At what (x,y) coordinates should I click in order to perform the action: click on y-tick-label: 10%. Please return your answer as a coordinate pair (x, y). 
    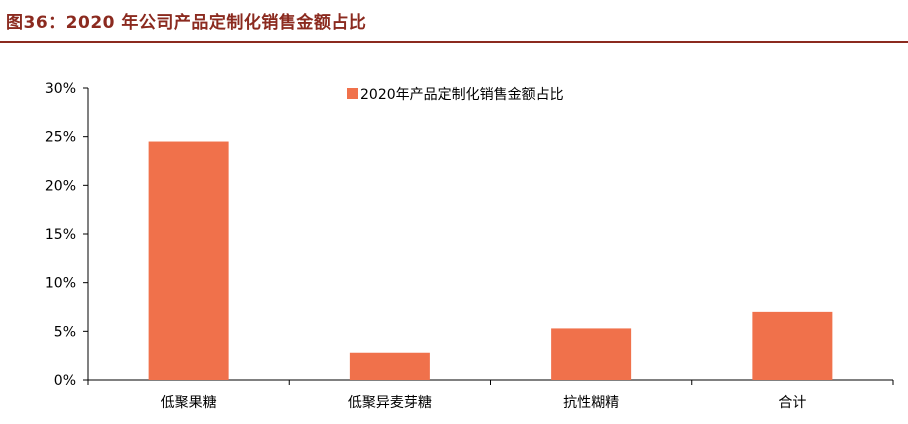
    Looking at the image, I should click on (60, 284).